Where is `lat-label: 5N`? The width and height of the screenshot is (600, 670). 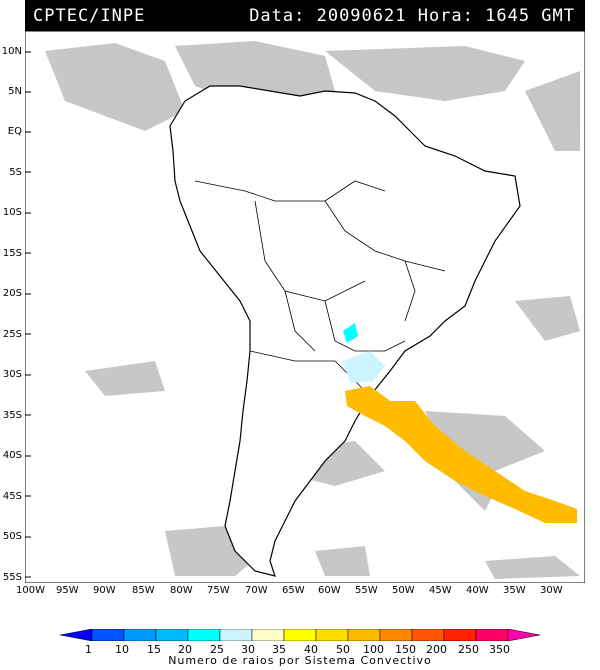
lat-label: 5N is located at coordinates (15, 91).